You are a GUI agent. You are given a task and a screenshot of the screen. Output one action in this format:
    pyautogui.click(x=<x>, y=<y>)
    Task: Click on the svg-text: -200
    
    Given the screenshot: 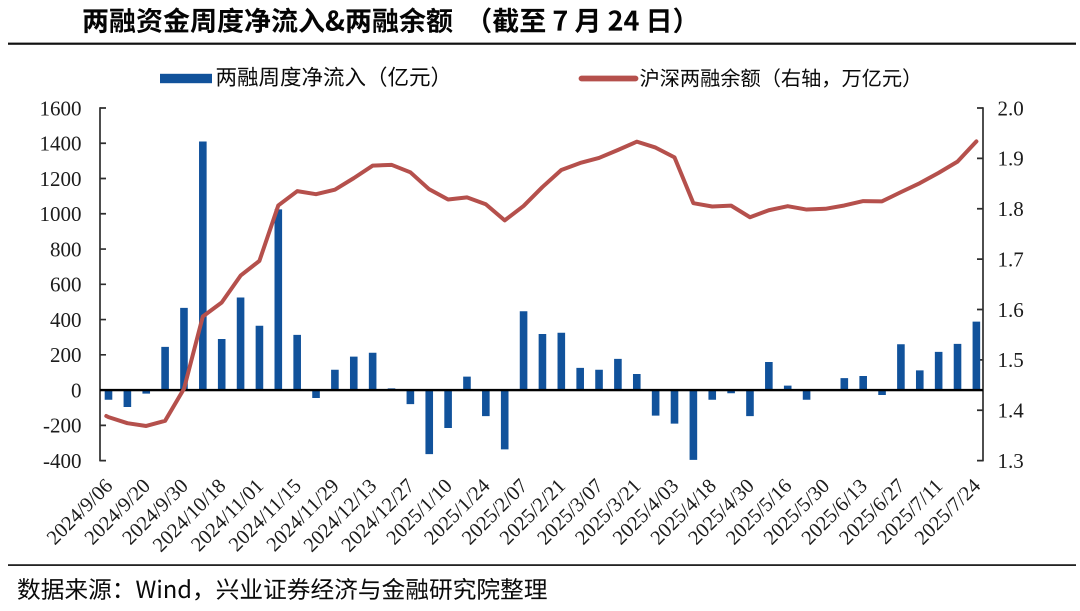 What is the action you would take?
    pyautogui.click(x=62, y=426)
    